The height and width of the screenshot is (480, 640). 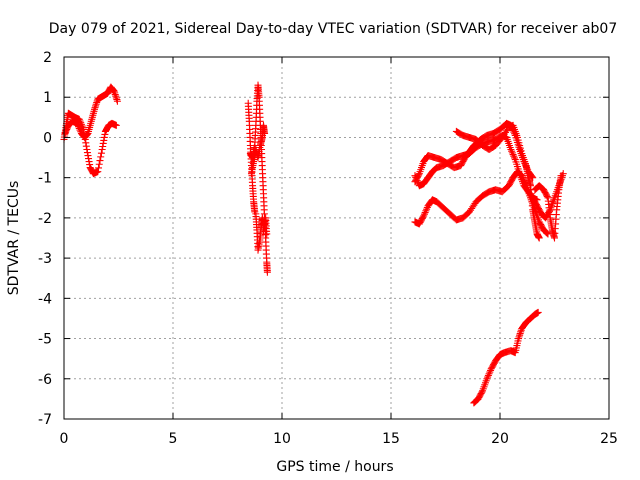 I want to click on y-tick-label: -2, so click(x=45, y=219).